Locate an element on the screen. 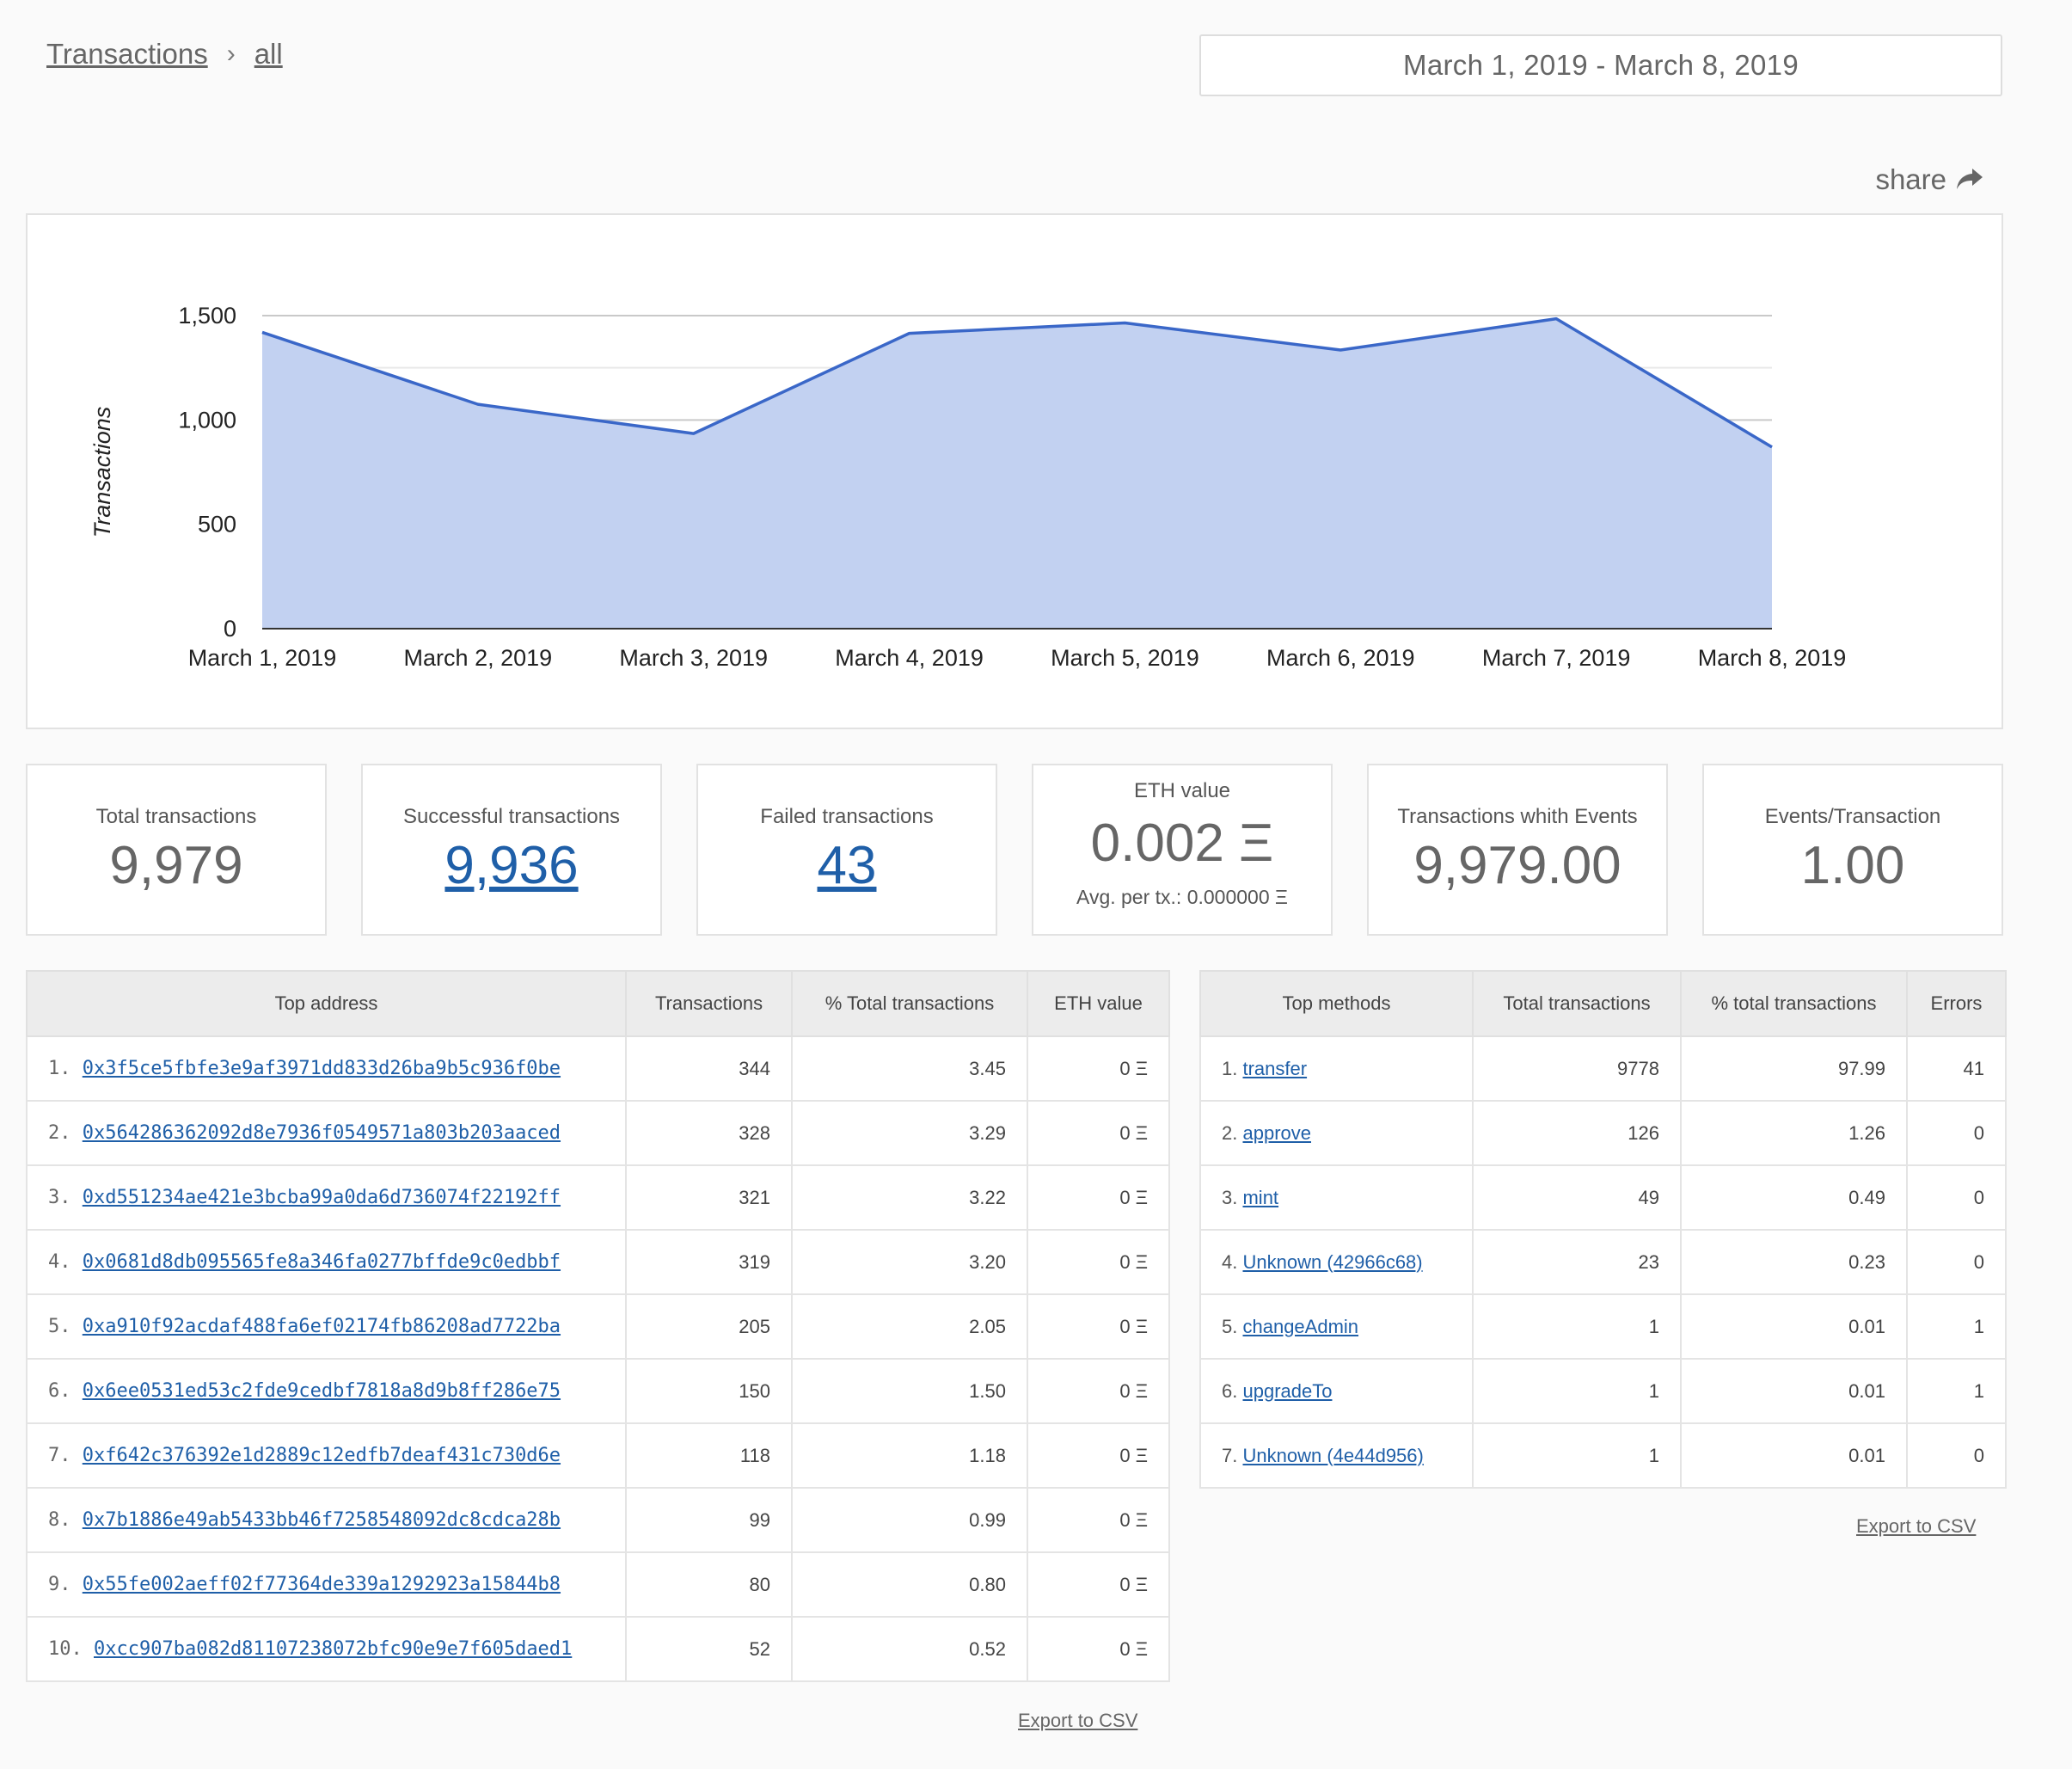 The image size is (2072, 1769). successful-transactions-card: Successful transactions 9,936 is located at coordinates (512, 850).